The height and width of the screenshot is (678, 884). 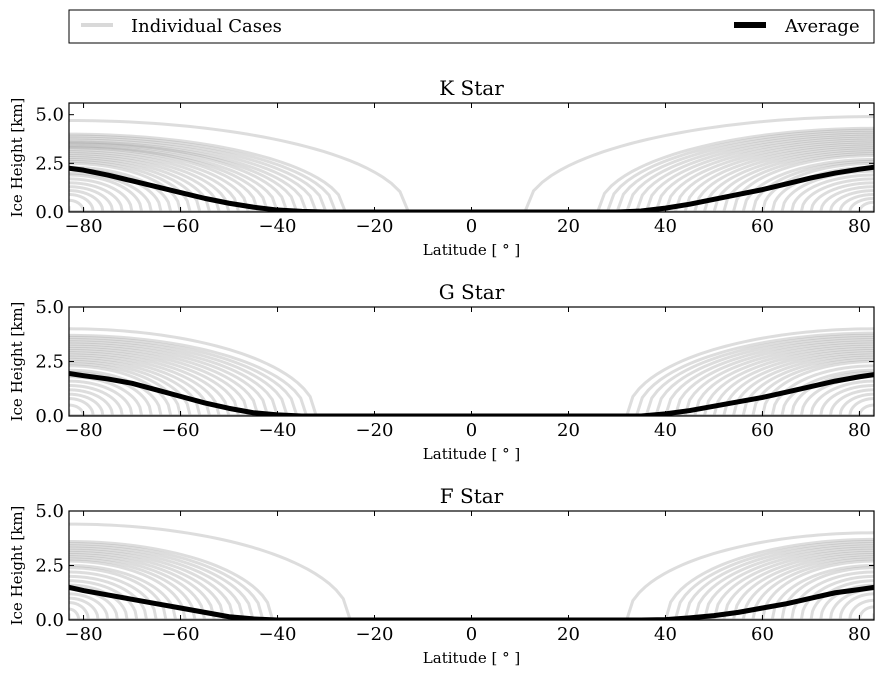 I want to click on plot-area, so click(x=471, y=571).